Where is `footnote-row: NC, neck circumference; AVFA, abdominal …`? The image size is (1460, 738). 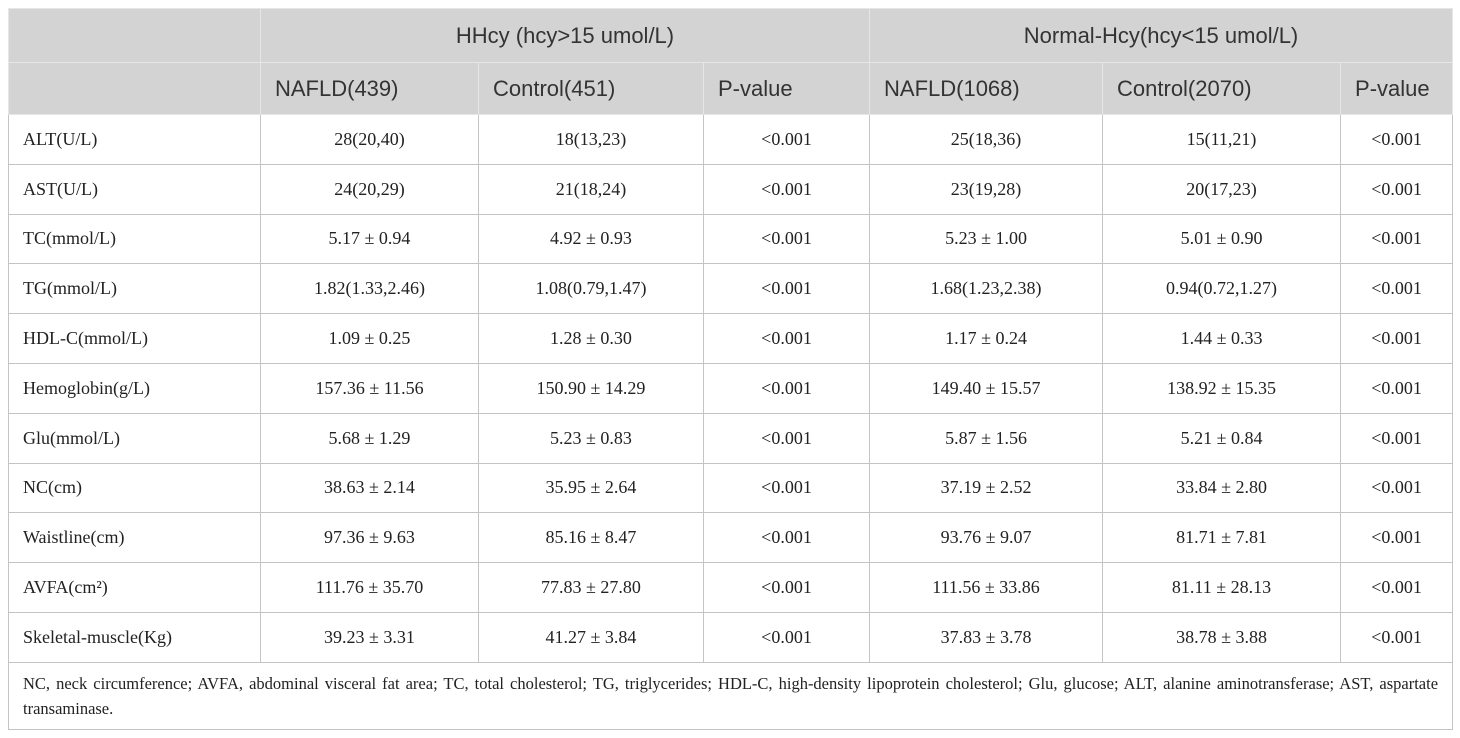 footnote-row: NC, neck circumference; AVFA, abdominal … is located at coordinates (730, 695).